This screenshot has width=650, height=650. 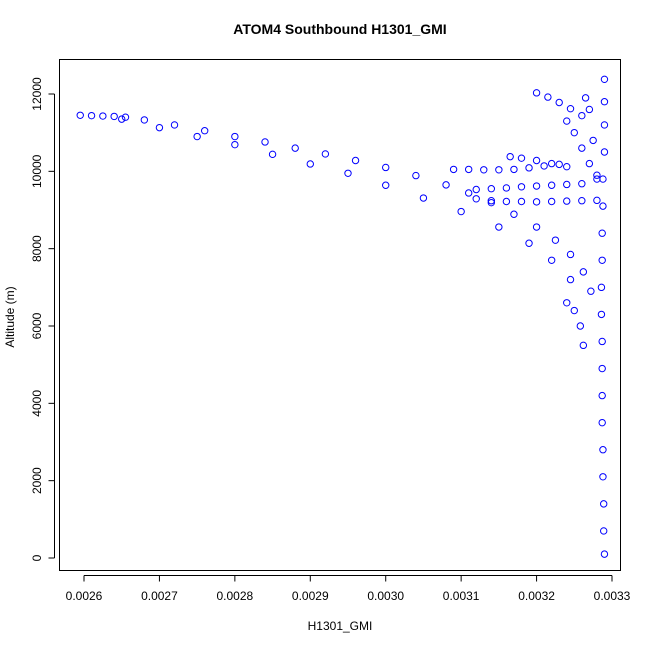 What do you see at coordinates (37, 403) in the screenshot?
I see `y-tick-label: 4000` at bounding box center [37, 403].